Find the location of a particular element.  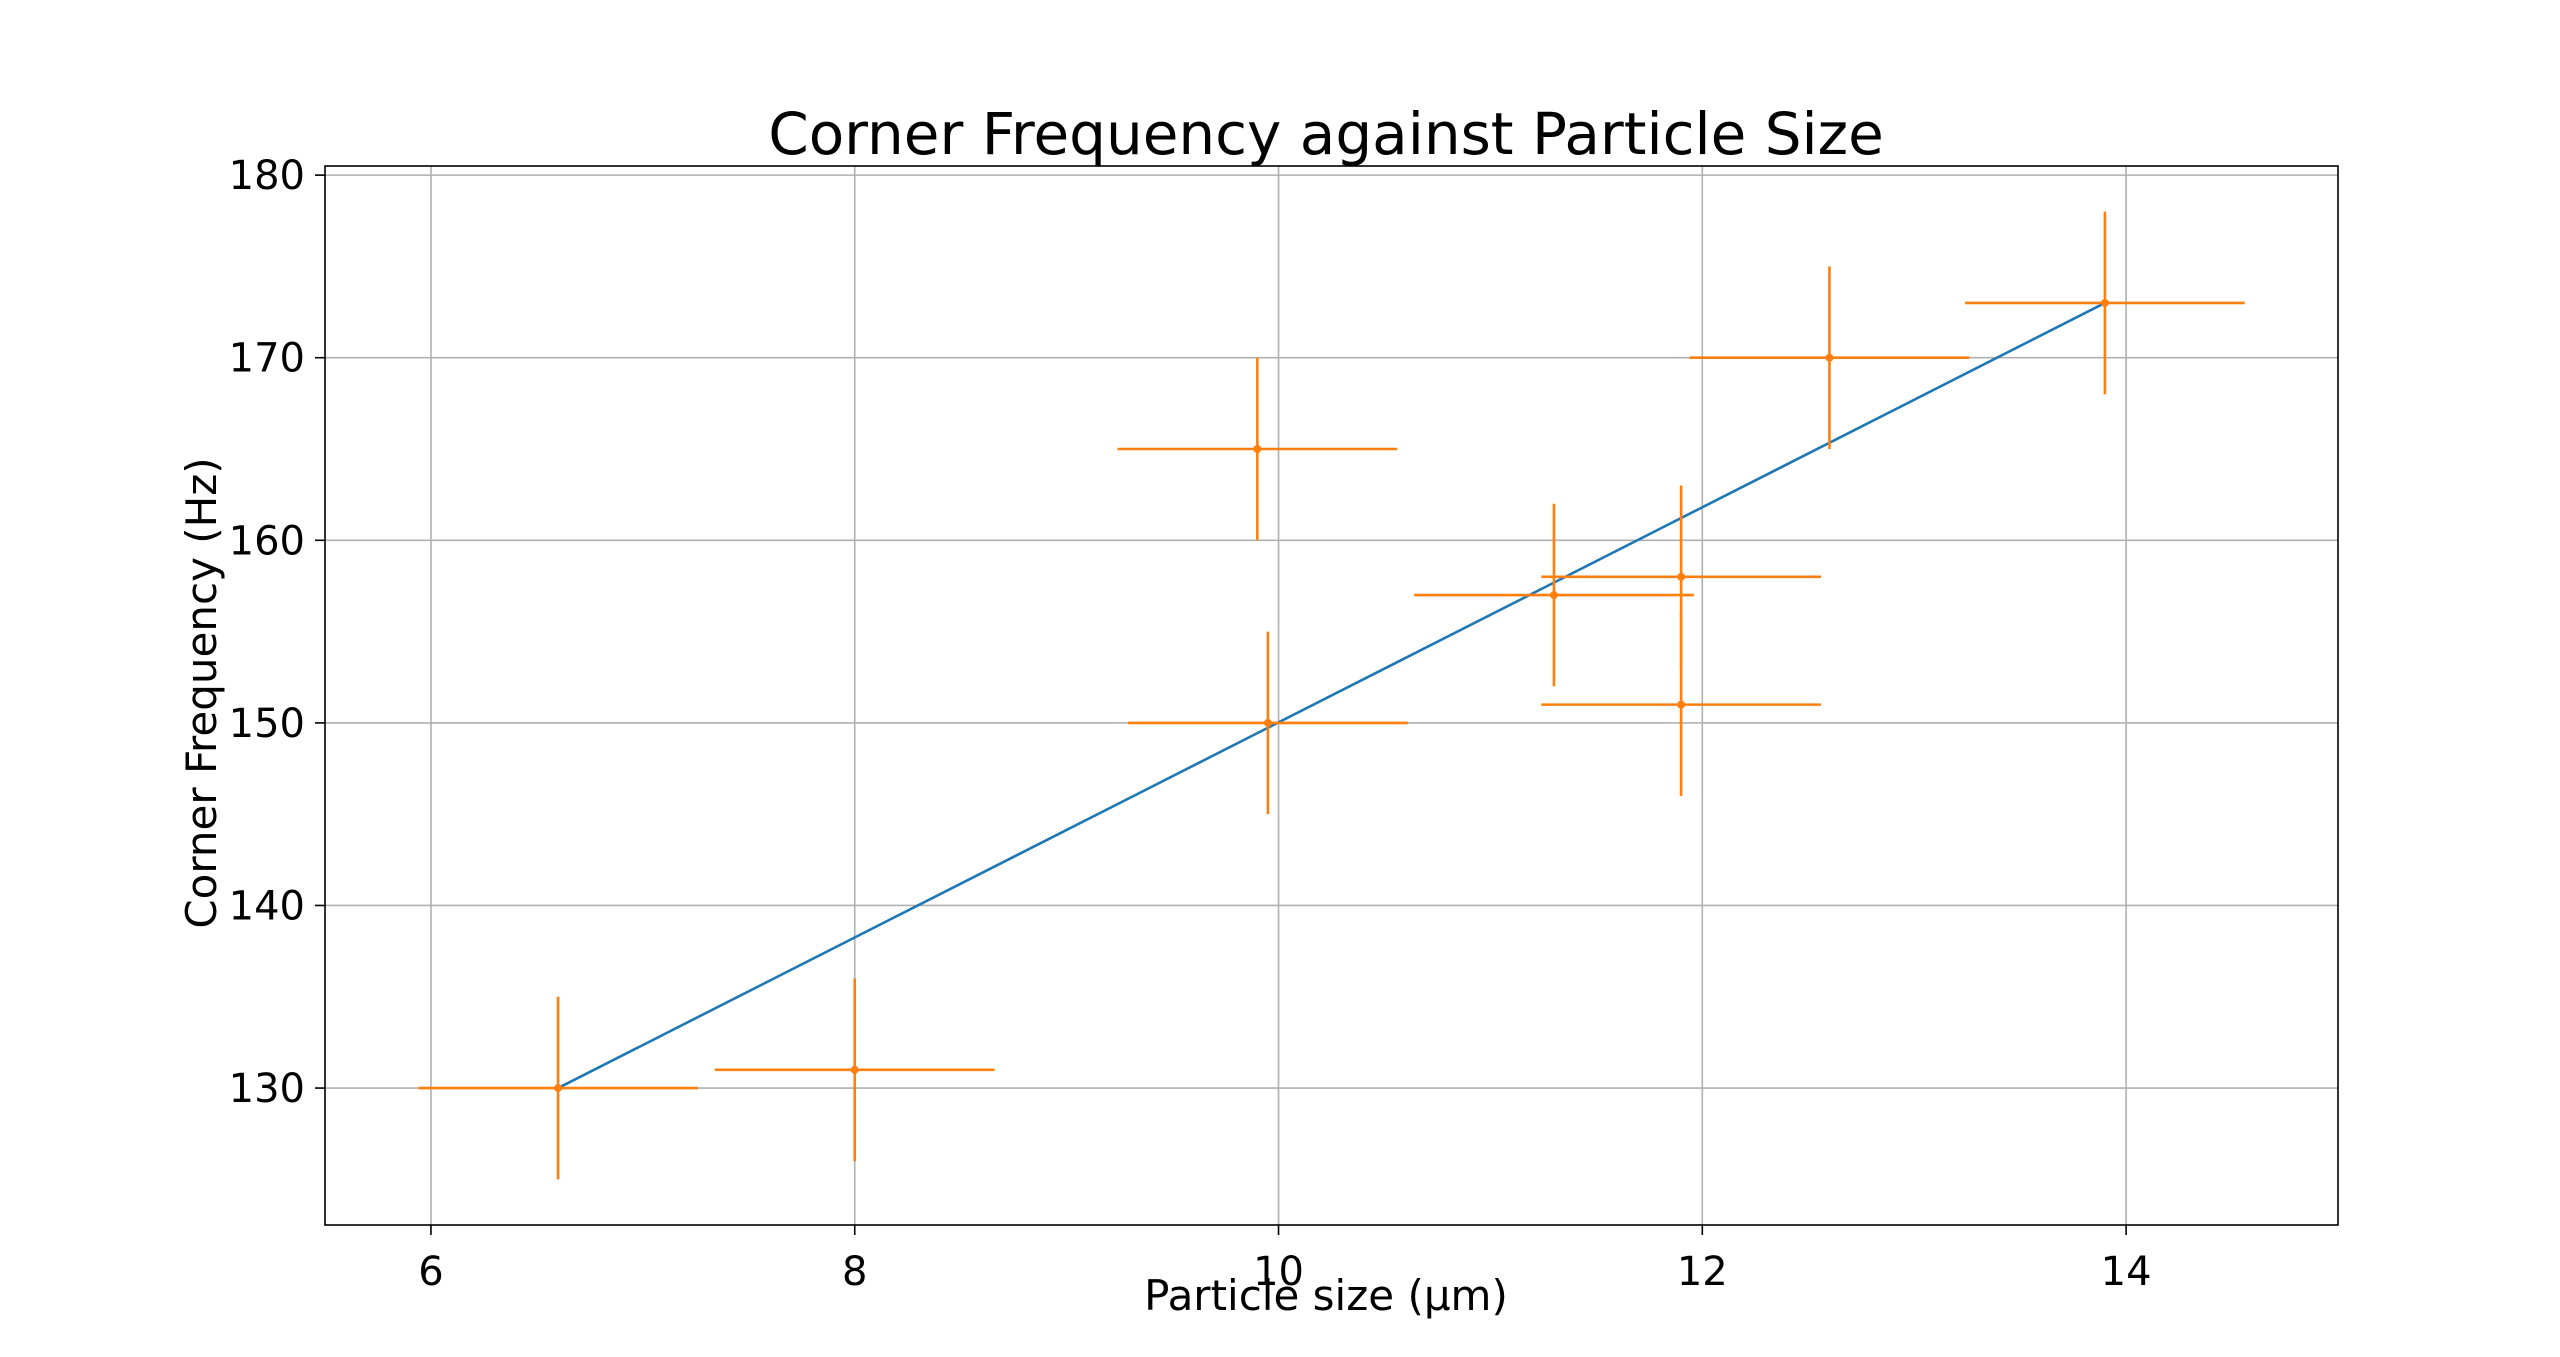

y-tick-label: 140 is located at coordinates (267, 906).